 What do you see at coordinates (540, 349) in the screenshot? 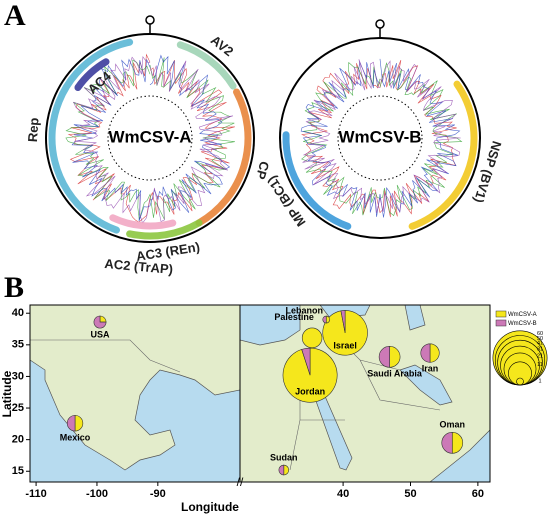
I see `size-legend-label: 31` at bounding box center [540, 349].